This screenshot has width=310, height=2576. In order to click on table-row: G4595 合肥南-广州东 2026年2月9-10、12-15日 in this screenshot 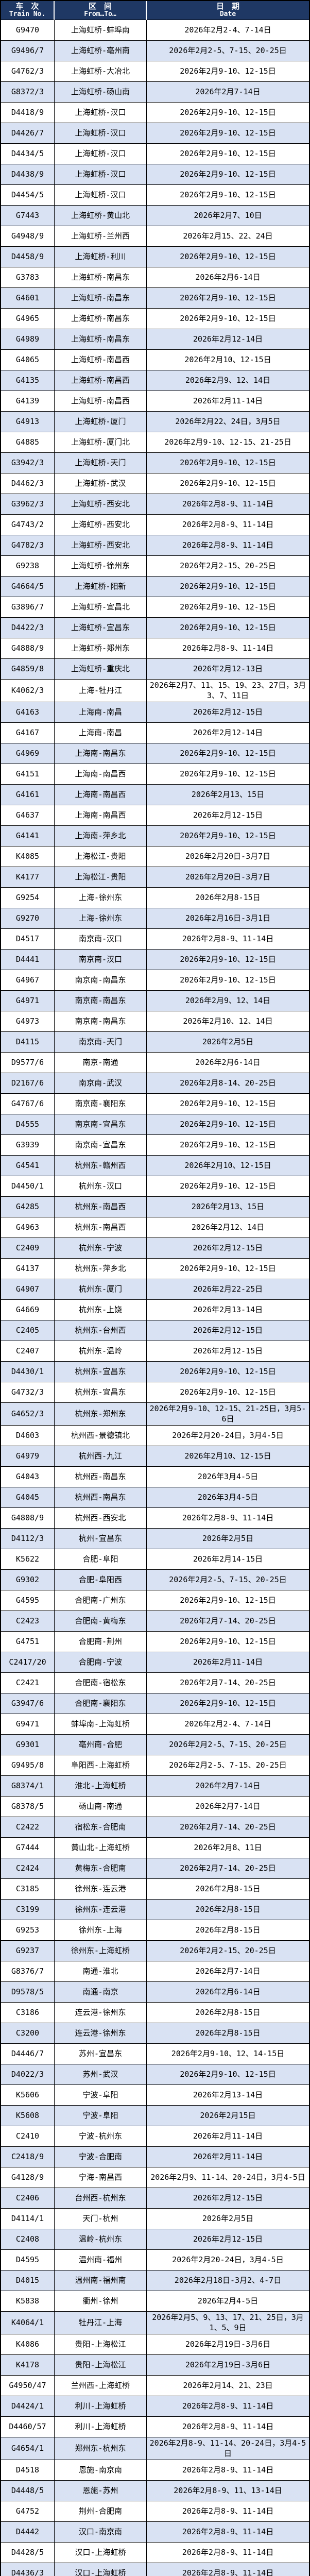, I will do `click(155, 1601)`.